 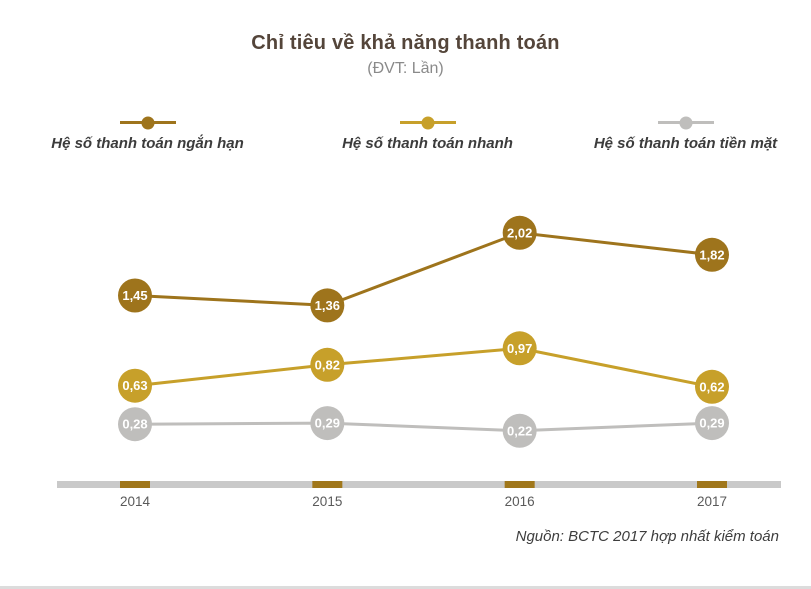 I want to click on x-axis-label: 2016, so click(x=520, y=501).